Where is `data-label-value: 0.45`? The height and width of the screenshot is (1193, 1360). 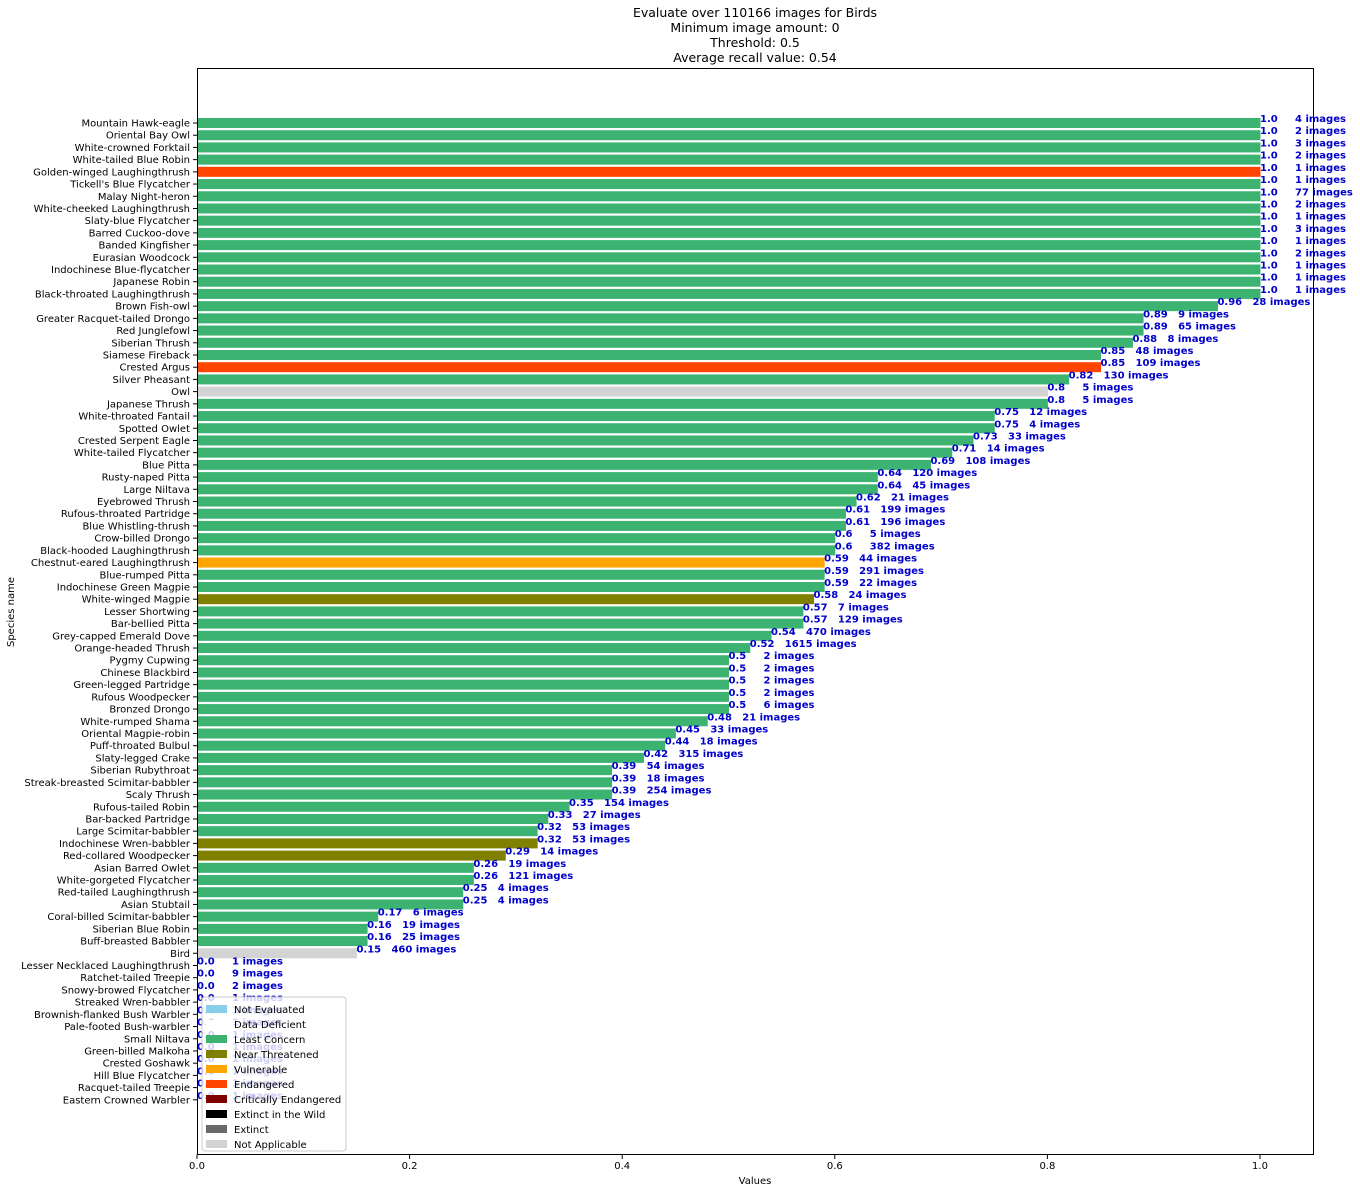 data-label-value: 0.45 is located at coordinates (687, 730).